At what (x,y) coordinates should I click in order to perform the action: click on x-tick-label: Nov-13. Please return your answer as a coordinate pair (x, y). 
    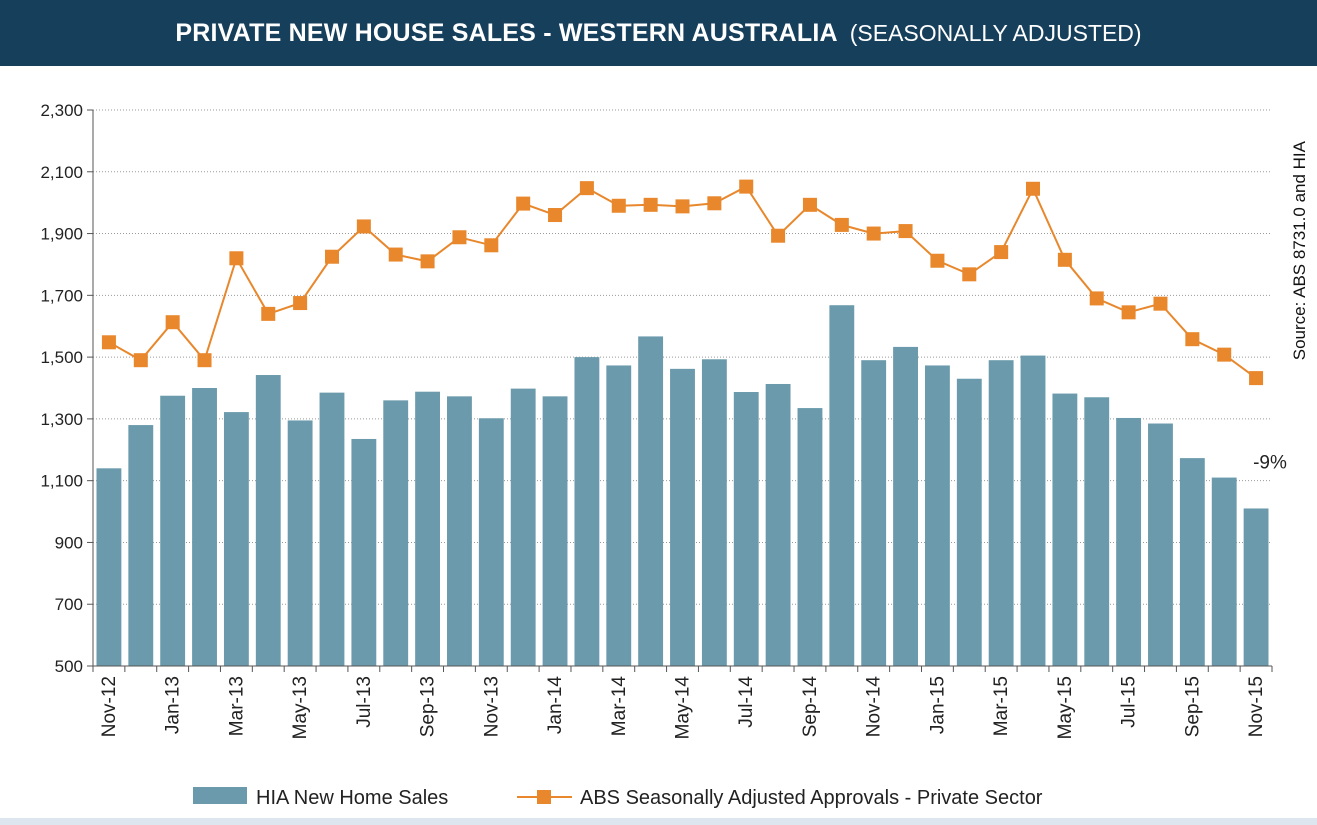
    Looking at the image, I should click on (491, 706).